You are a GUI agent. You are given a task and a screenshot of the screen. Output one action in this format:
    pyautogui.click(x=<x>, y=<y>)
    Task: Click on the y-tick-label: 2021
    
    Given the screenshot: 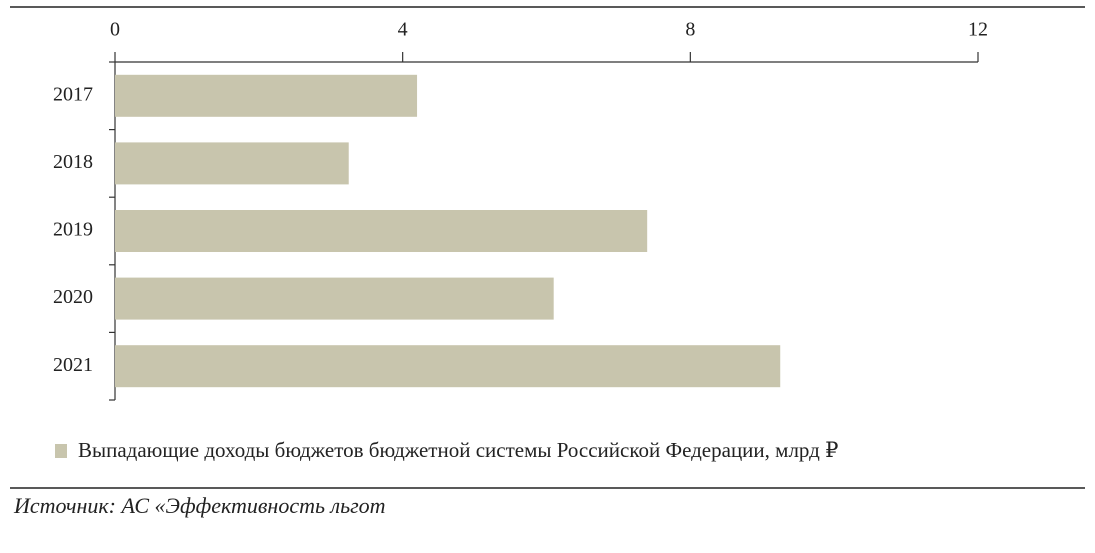 What is the action you would take?
    pyautogui.click(x=73, y=365)
    